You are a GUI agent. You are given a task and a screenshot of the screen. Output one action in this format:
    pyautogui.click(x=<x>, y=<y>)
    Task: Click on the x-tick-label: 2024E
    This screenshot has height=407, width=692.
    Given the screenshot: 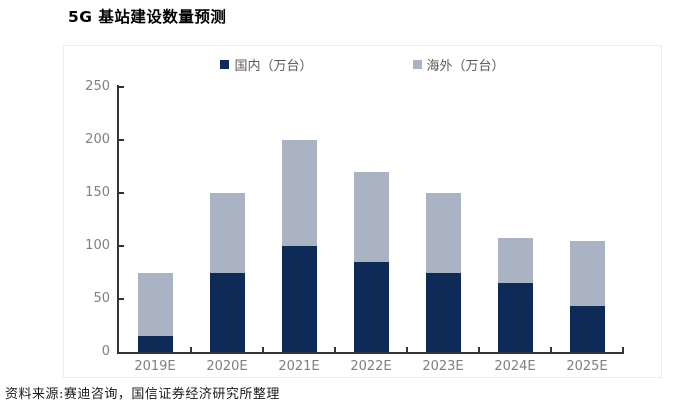 What is the action you would take?
    pyautogui.click(x=515, y=366)
    